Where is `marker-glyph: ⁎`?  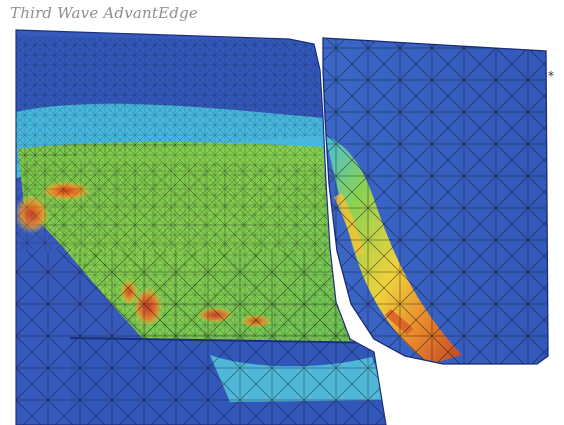
marker-glyph: ⁎ is located at coordinates (551, 72).